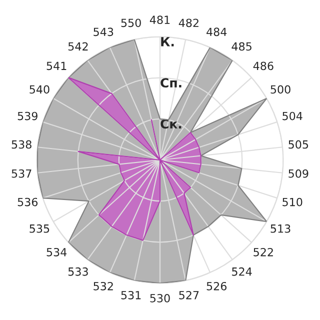  Describe the element at coordinates (78, 271) in the screenshot. I see `spoke-label: 533` at that location.